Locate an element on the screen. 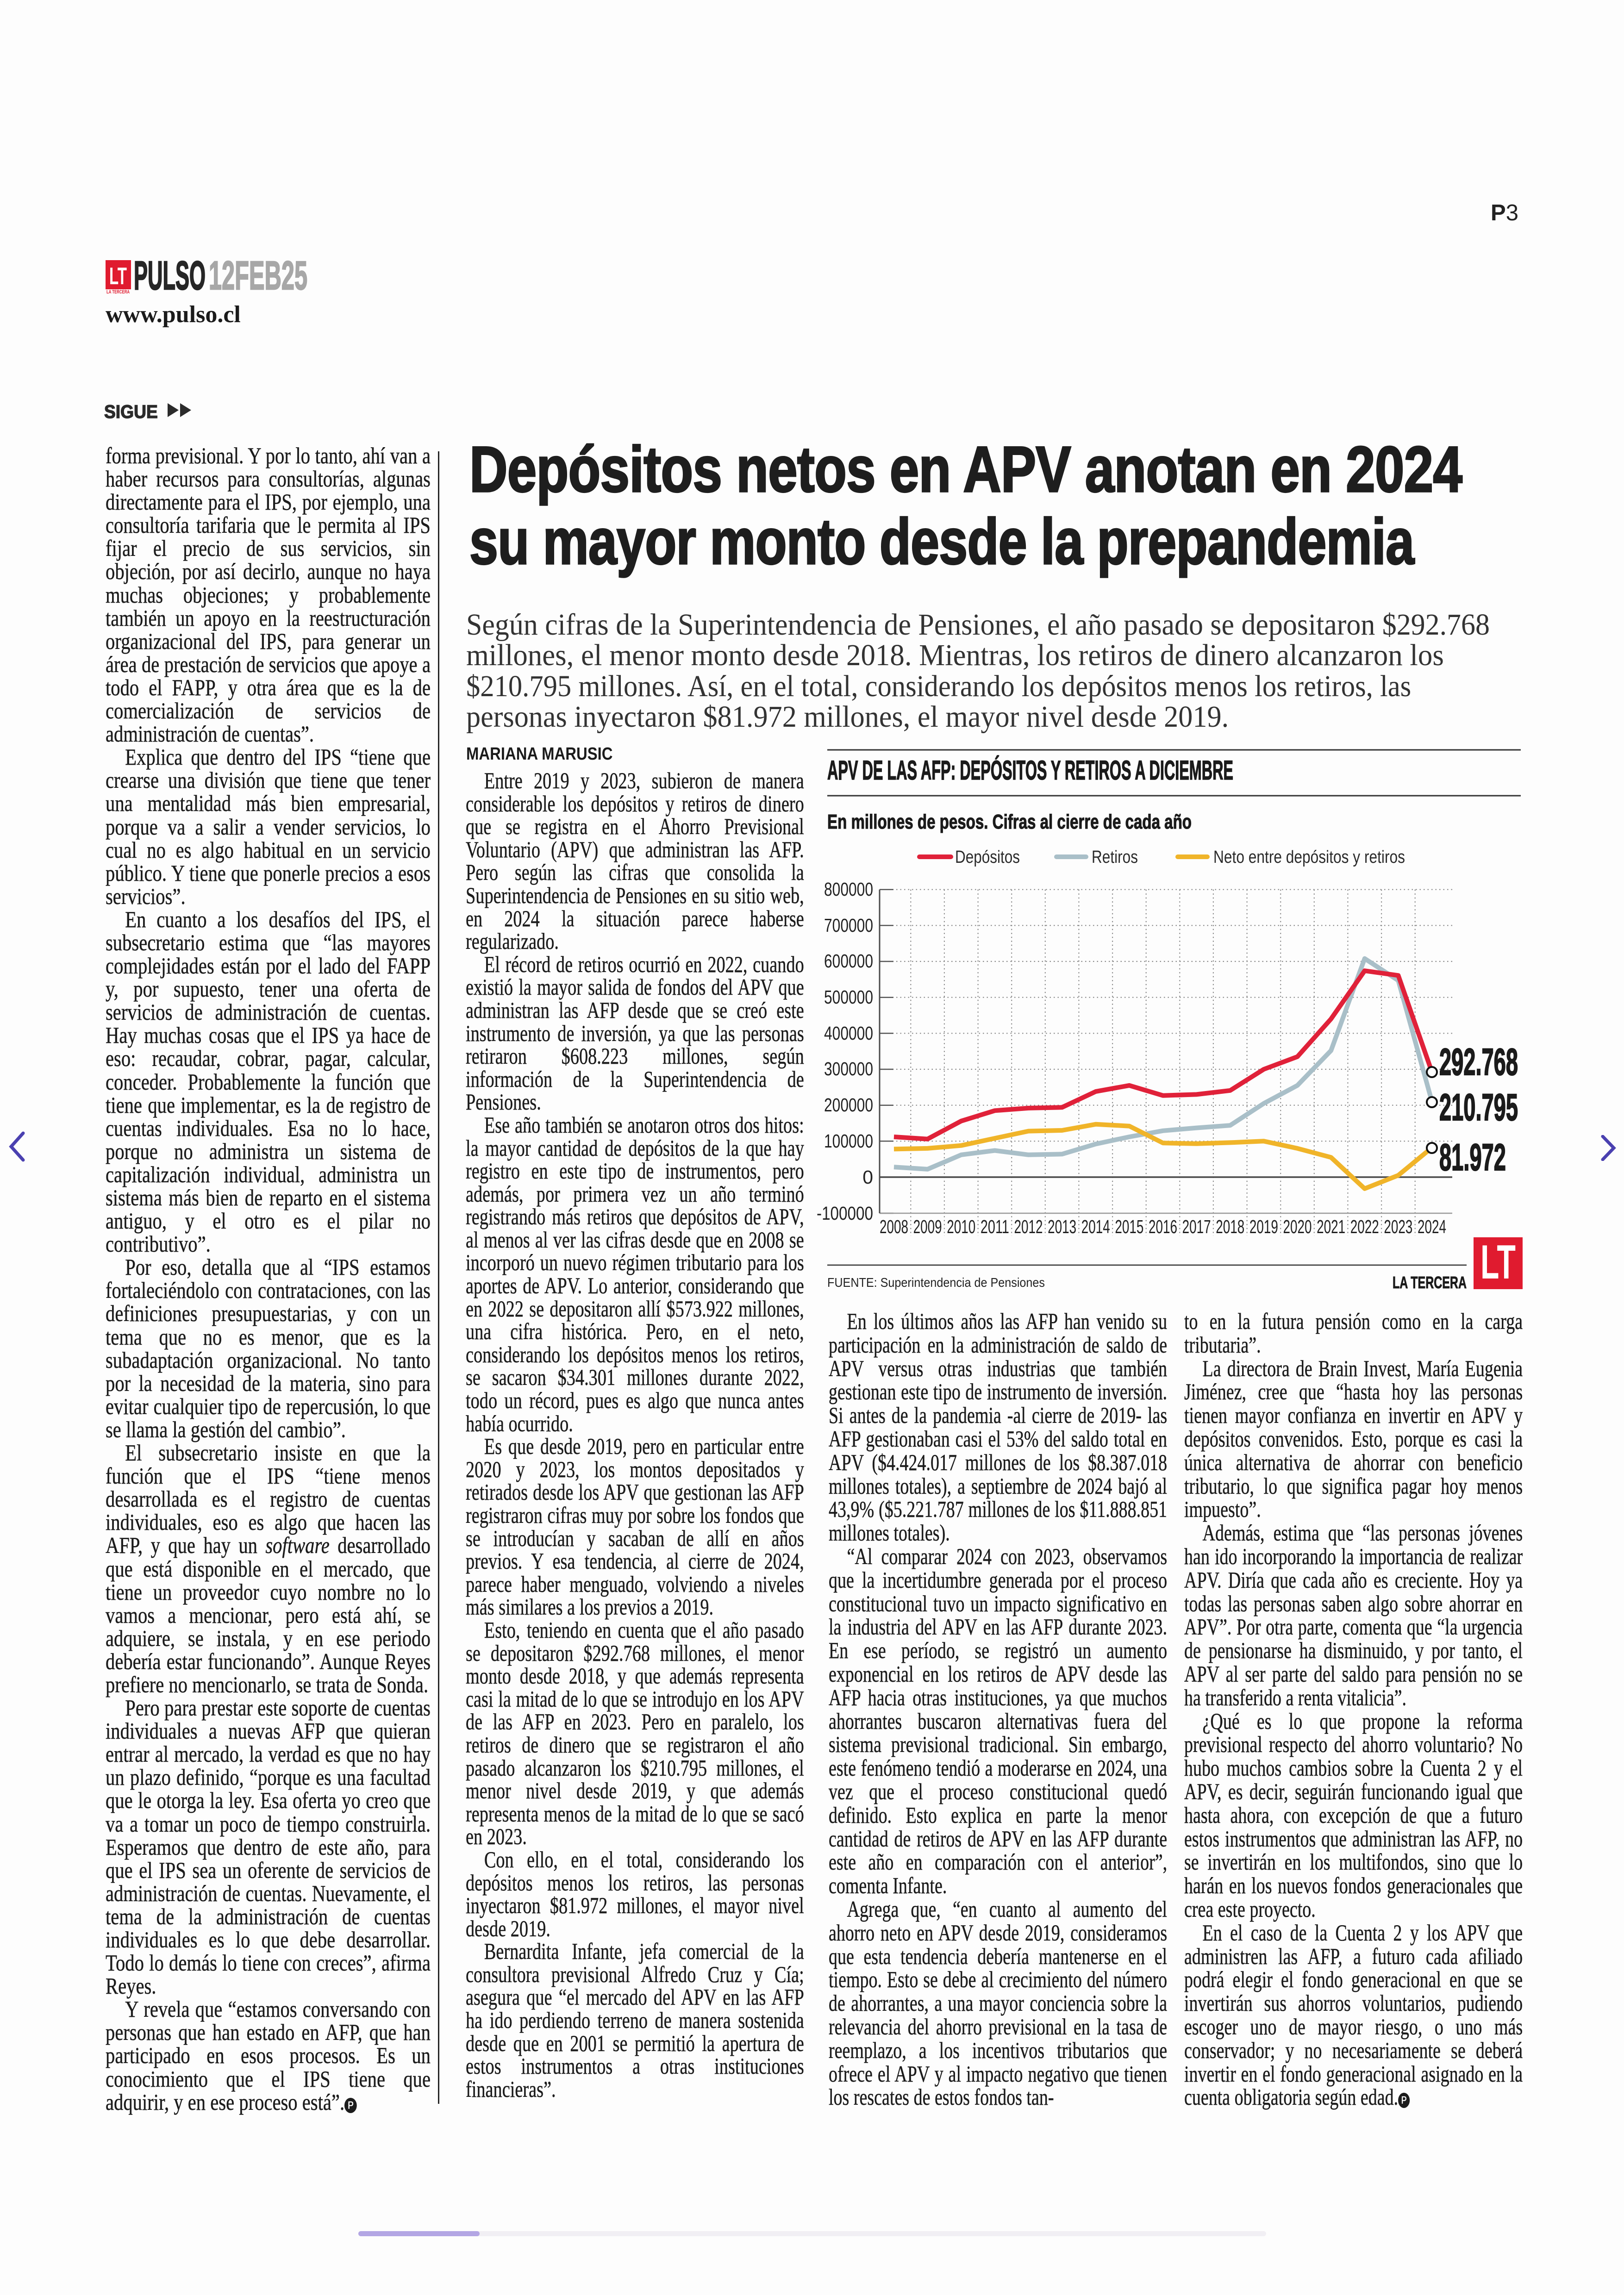 Image resolution: width=1624 pixels, height=2295 pixels. svg-text: 700000 is located at coordinates (848, 925).